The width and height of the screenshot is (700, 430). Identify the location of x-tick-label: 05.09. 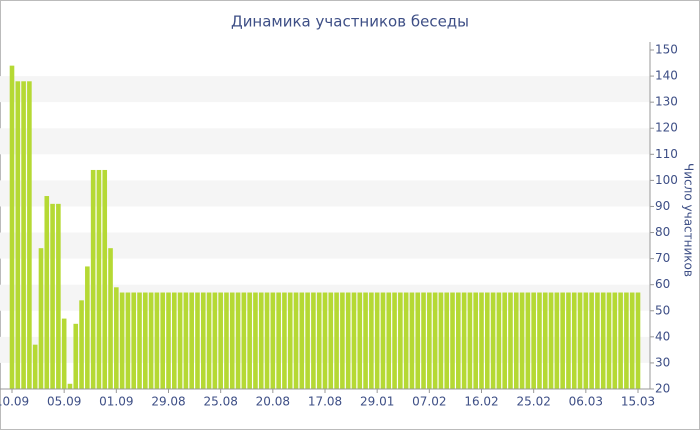
(64, 402).